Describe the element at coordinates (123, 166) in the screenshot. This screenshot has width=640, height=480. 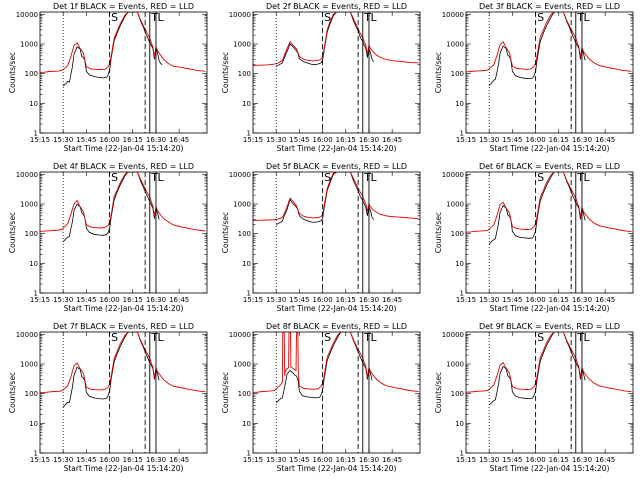
I see `panel-title: Det 4f BLACK = Events, RED = LLD` at that location.